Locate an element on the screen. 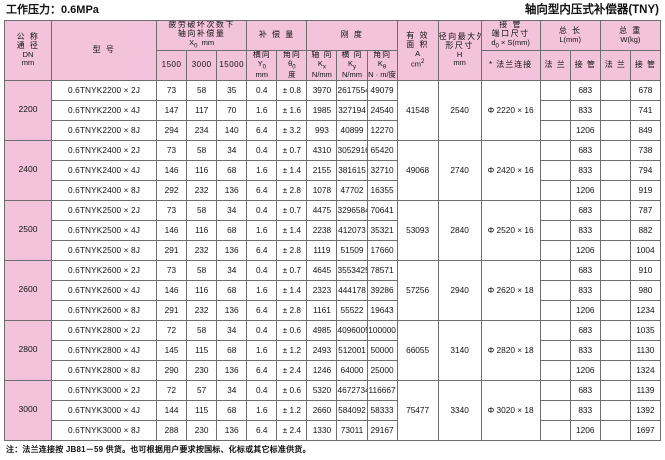 The width and height of the screenshot is (665, 460). cell-h: 3140 is located at coordinates (459, 350).